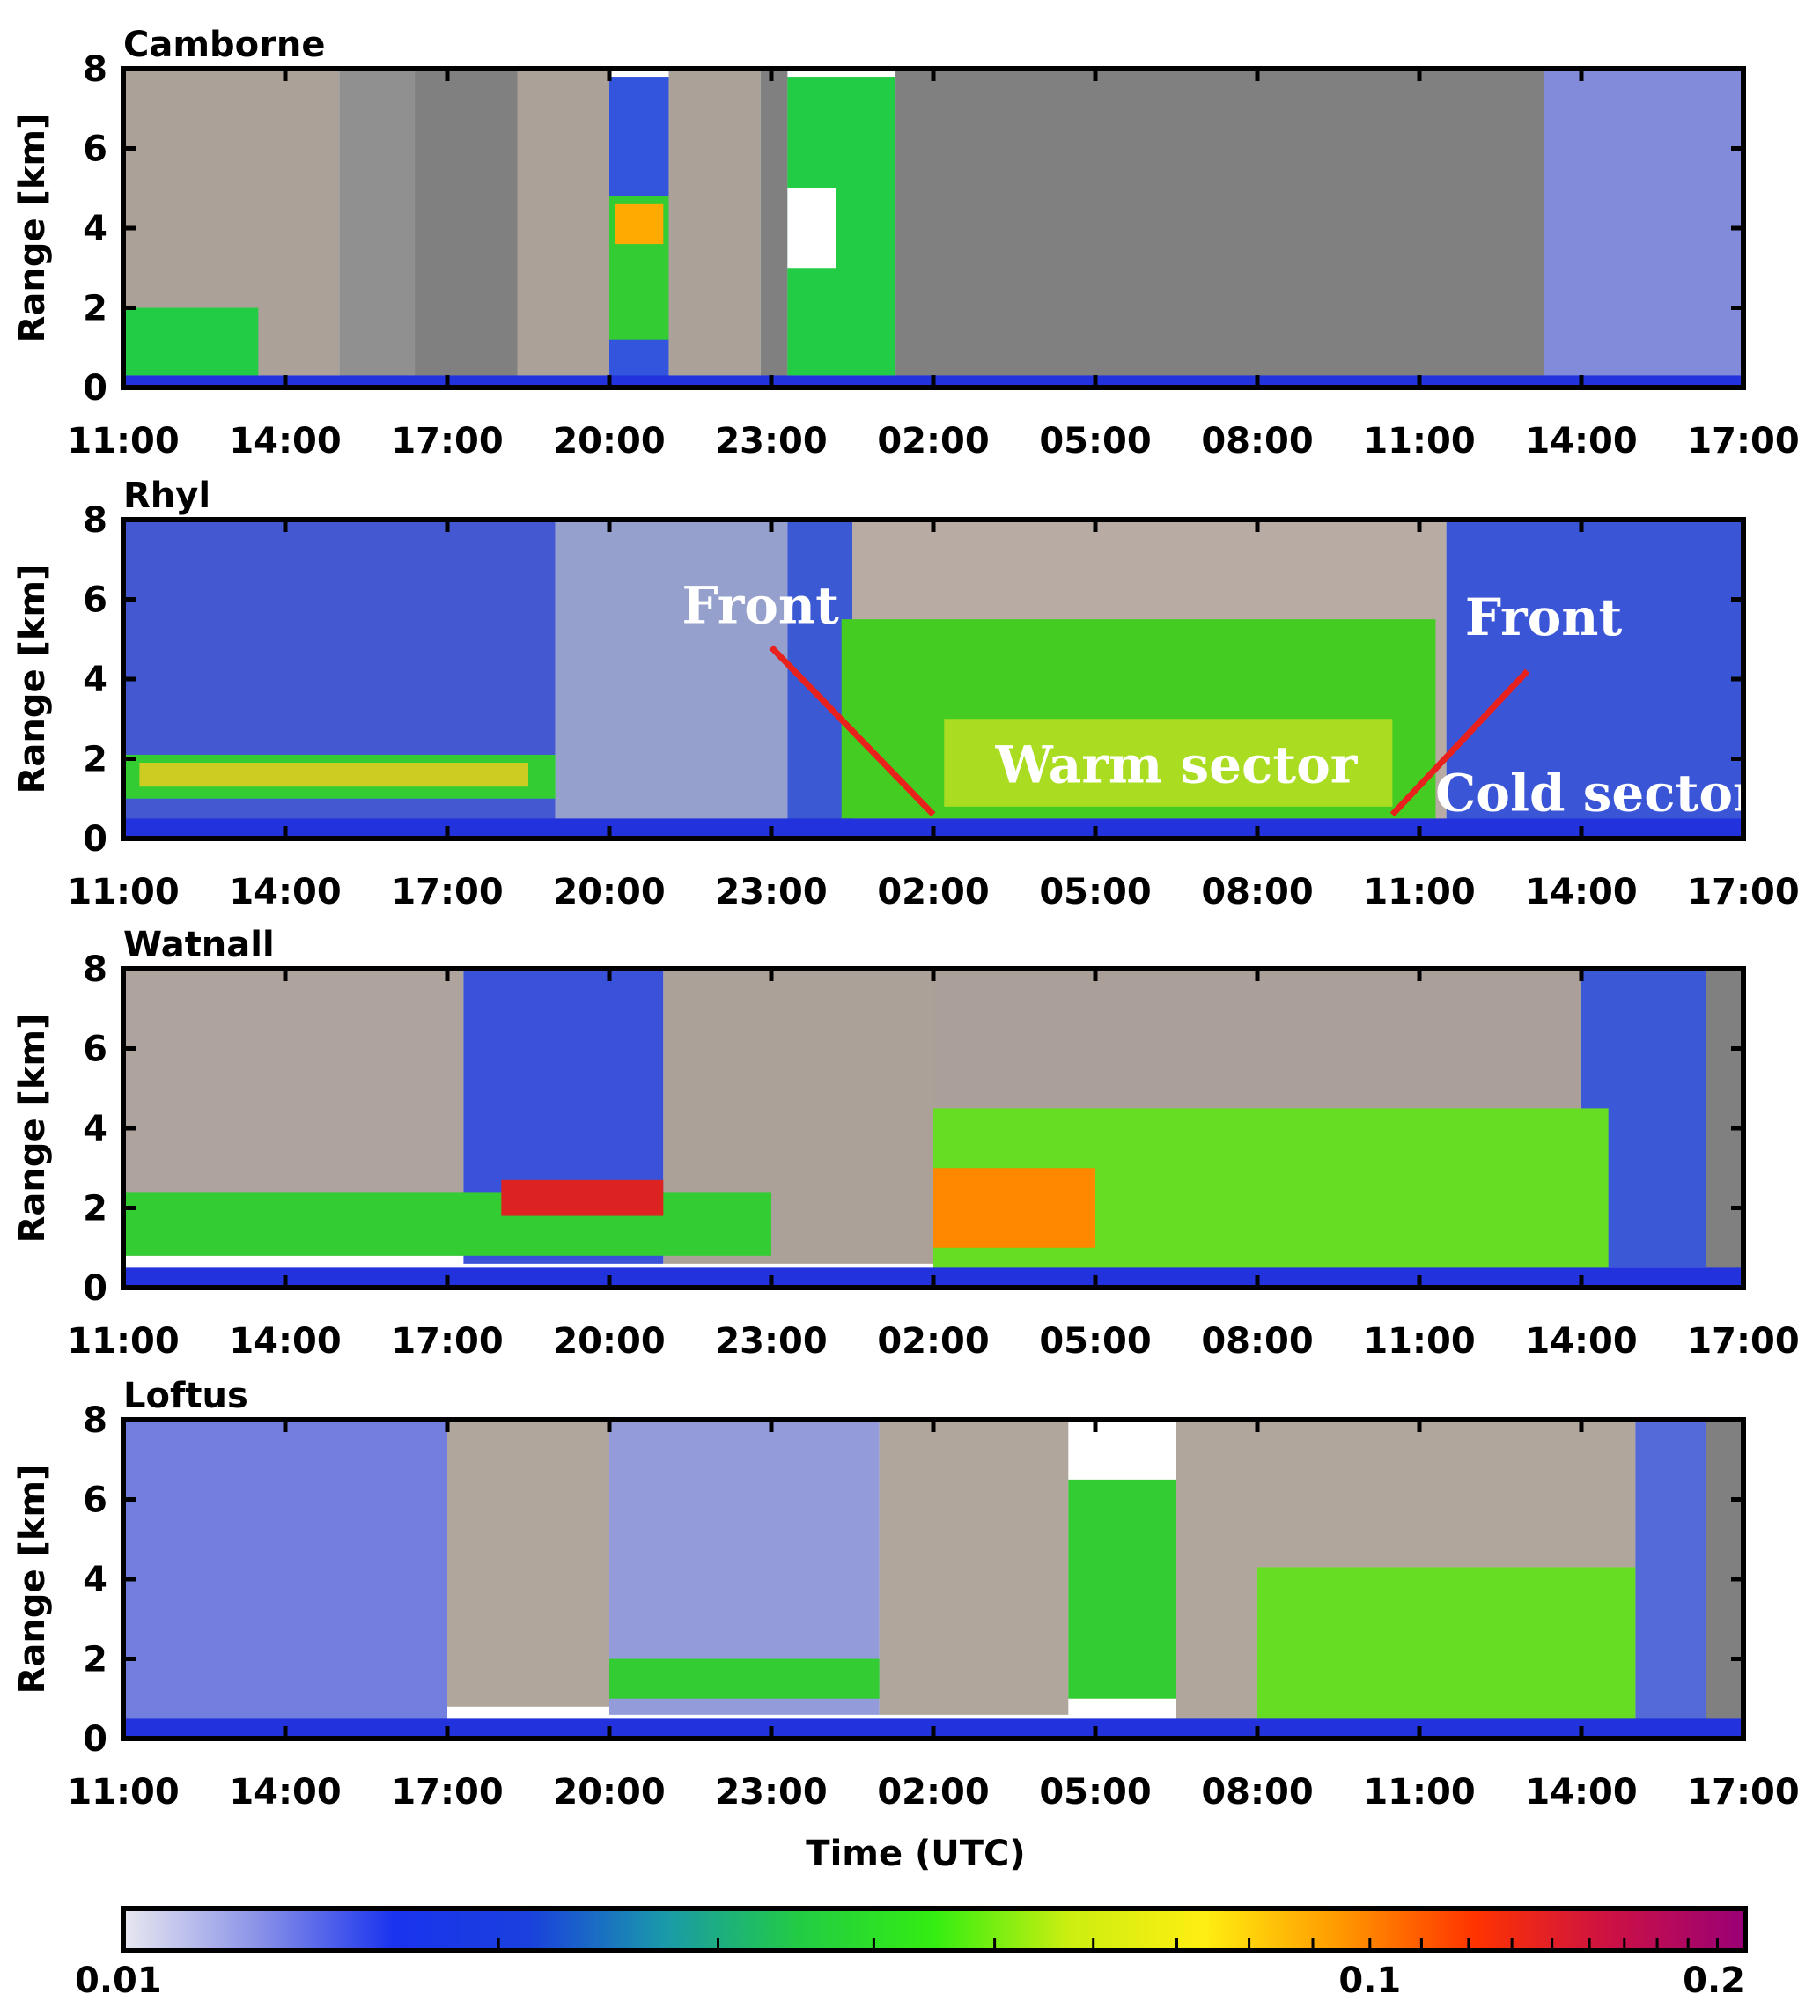 The width and height of the screenshot is (1820, 2016). I want to click on colorbar-label: 0.2, so click(1714, 1981).